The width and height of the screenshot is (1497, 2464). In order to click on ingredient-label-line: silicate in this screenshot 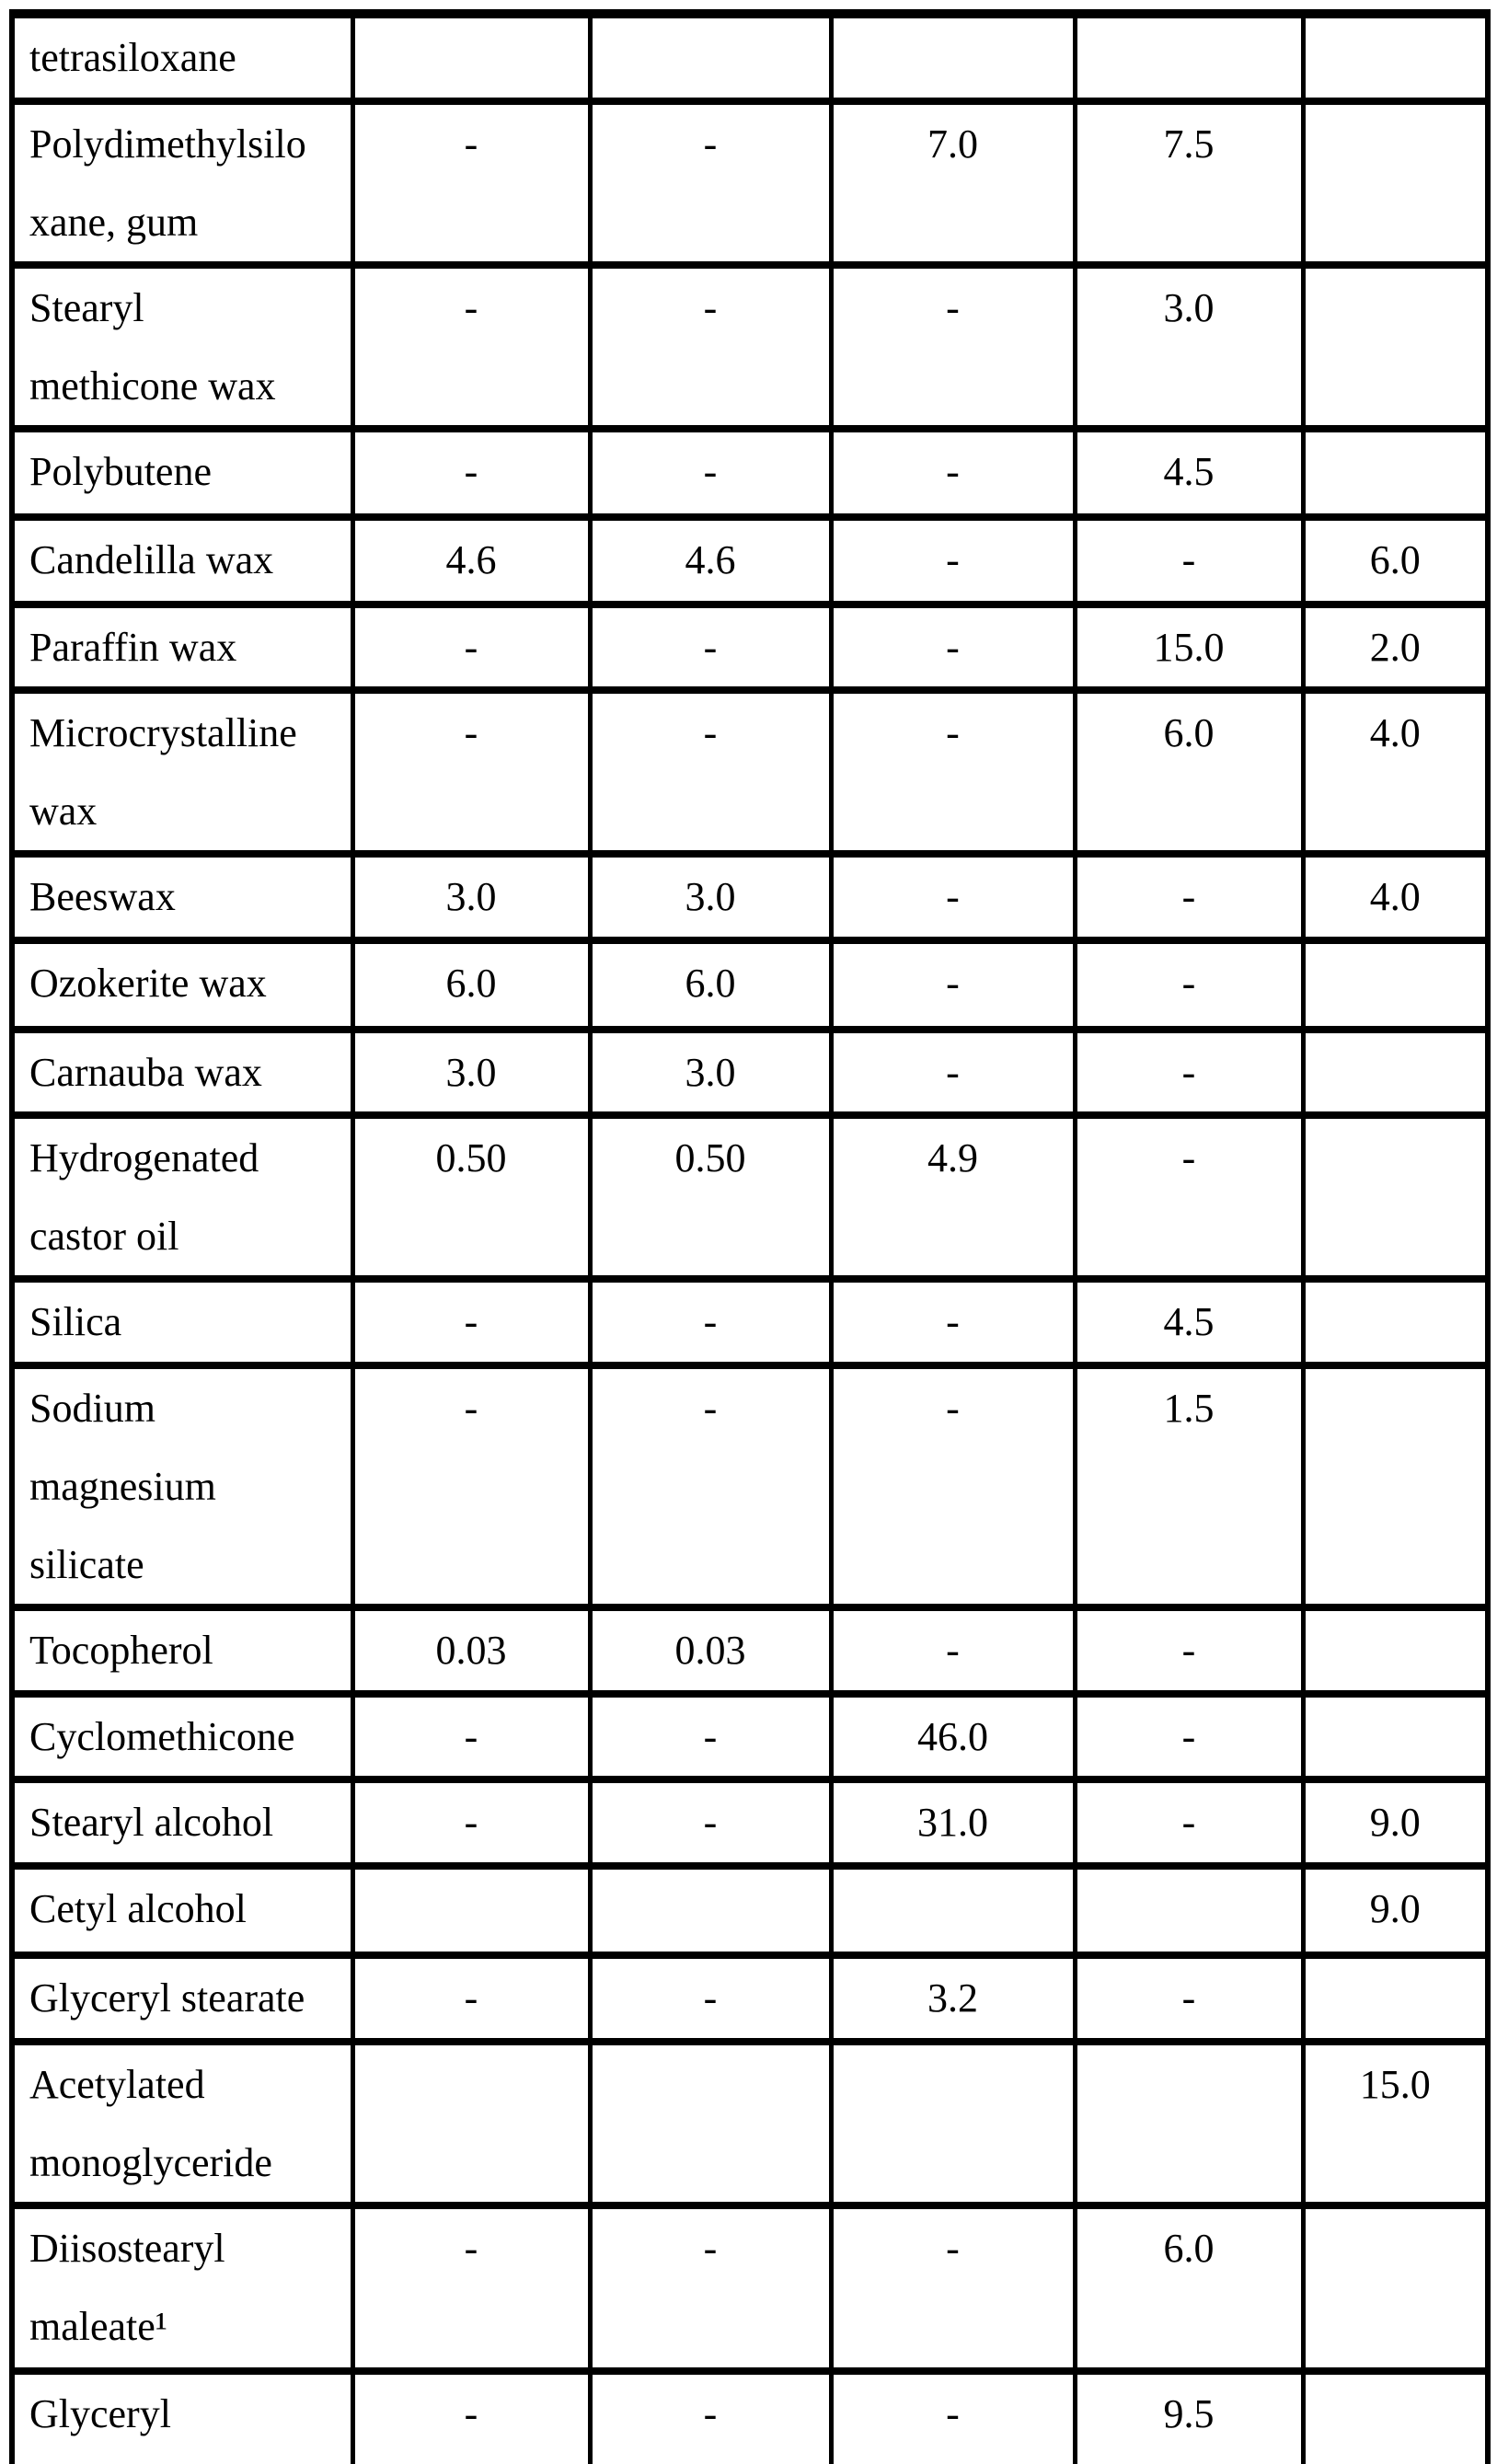, I will do `click(86, 1564)`.